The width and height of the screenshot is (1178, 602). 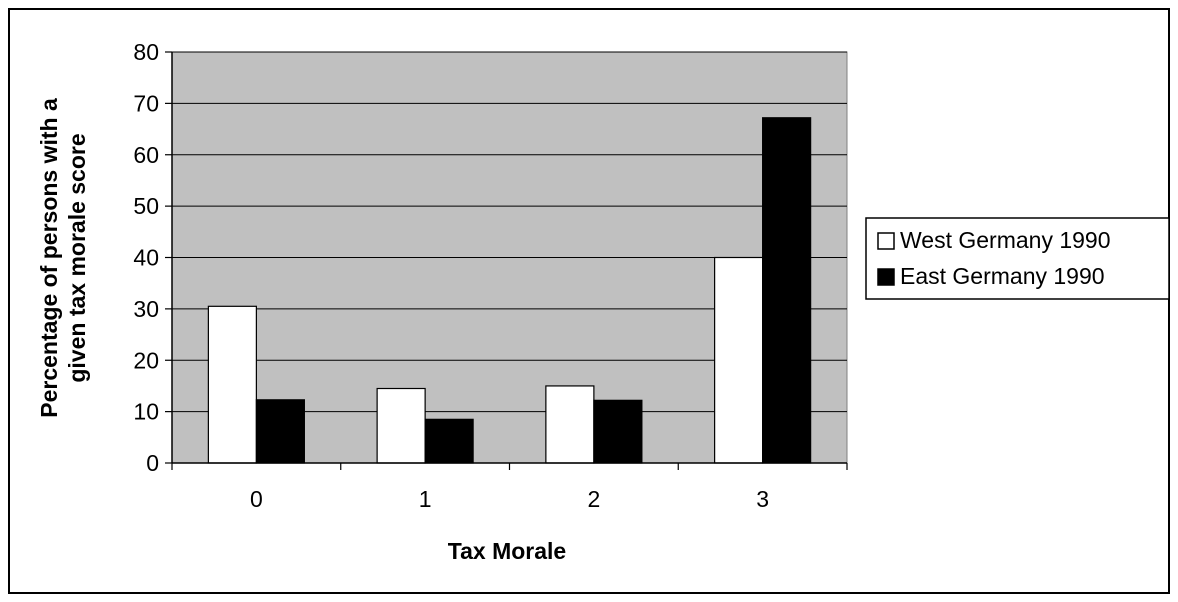 I want to click on y-tick-label: 40, so click(x=146, y=258).